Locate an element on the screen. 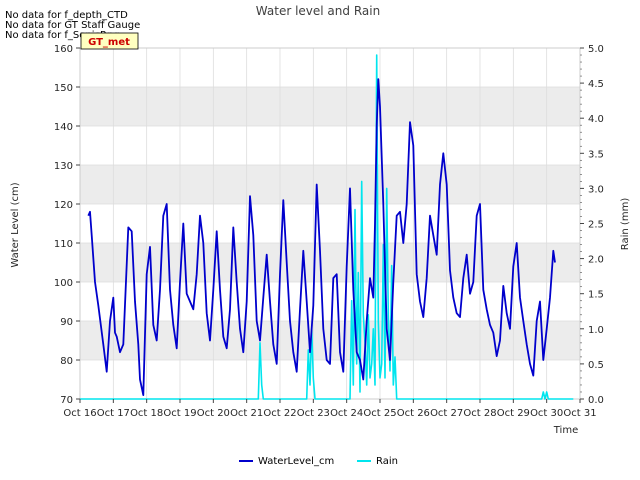  x-tick-label: Oct 27 is located at coordinates (446, 413).